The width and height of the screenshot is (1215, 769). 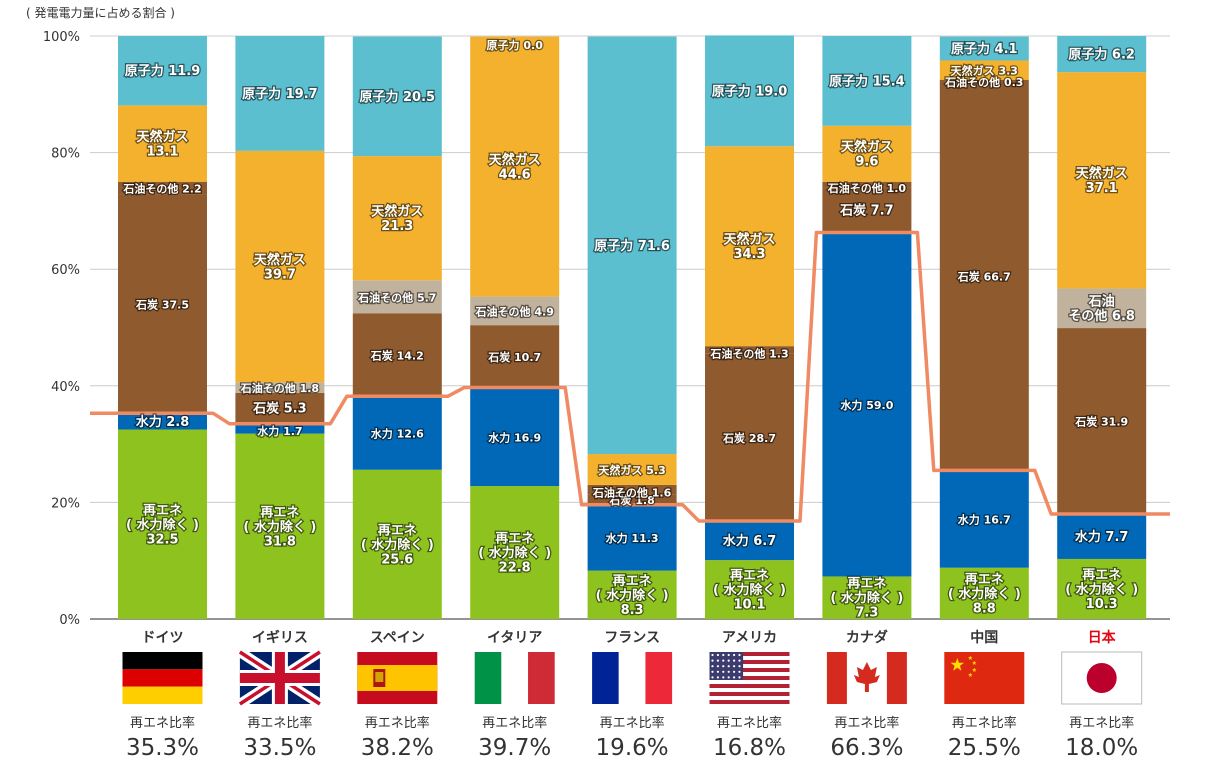 What do you see at coordinates (632, 678) in the screenshot?
I see `france-flag` at bounding box center [632, 678].